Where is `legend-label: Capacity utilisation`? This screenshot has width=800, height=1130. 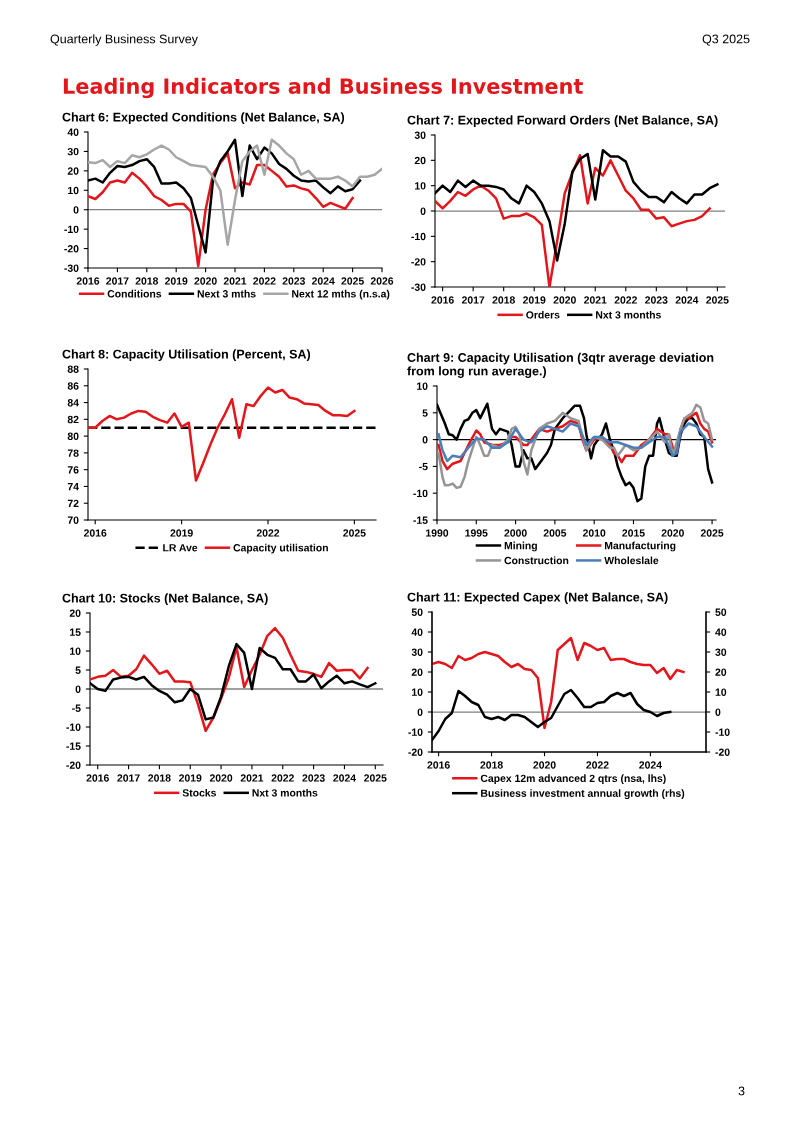 legend-label: Capacity utilisation is located at coordinates (280, 548).